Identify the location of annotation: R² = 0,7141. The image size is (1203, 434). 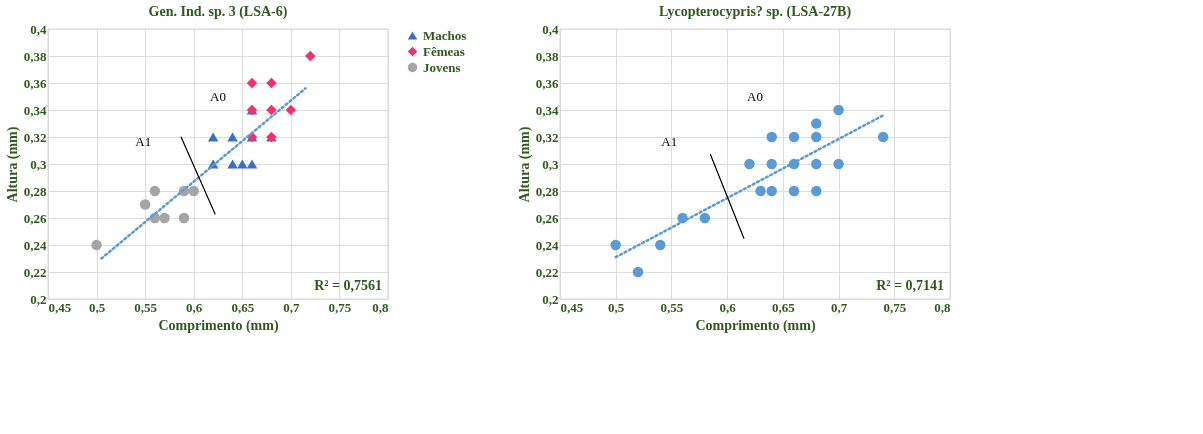
(910, 285).